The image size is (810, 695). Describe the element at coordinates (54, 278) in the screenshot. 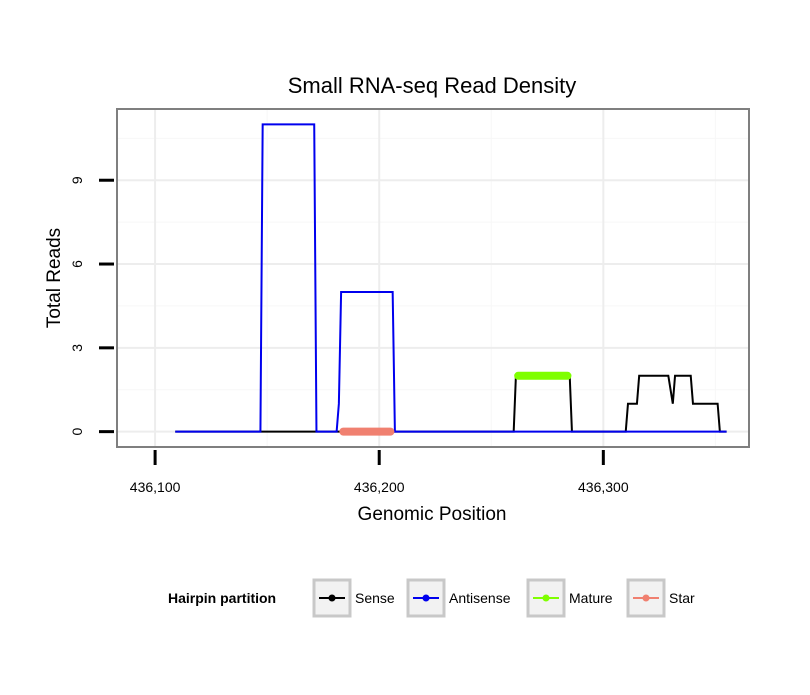

I see `y-axis-label: Total Reads` at that location.